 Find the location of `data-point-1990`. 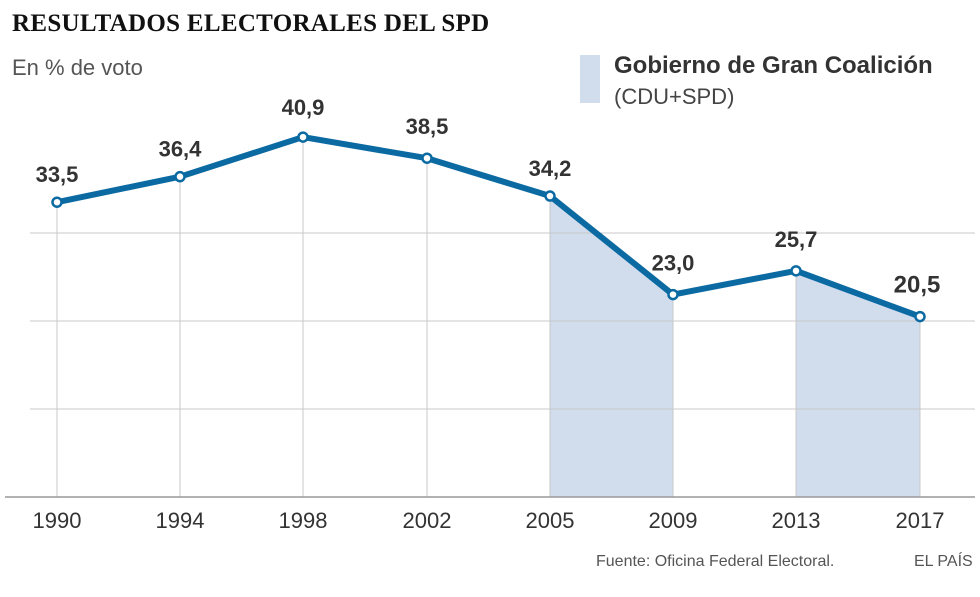

data-point-1990 is located at coordinates (57, 202).